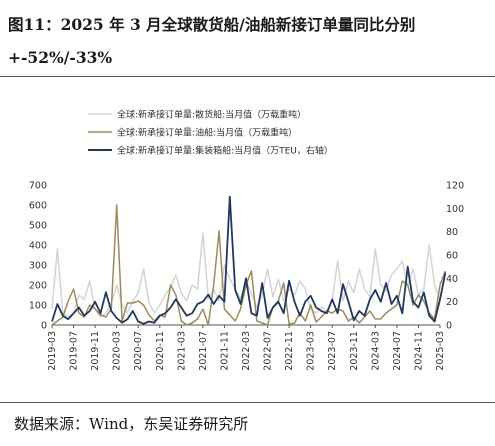  What do you see at coordinates (38, 186) in the screenshot?
I see `left-tick-label: 700` at bounding box center [38, 186].